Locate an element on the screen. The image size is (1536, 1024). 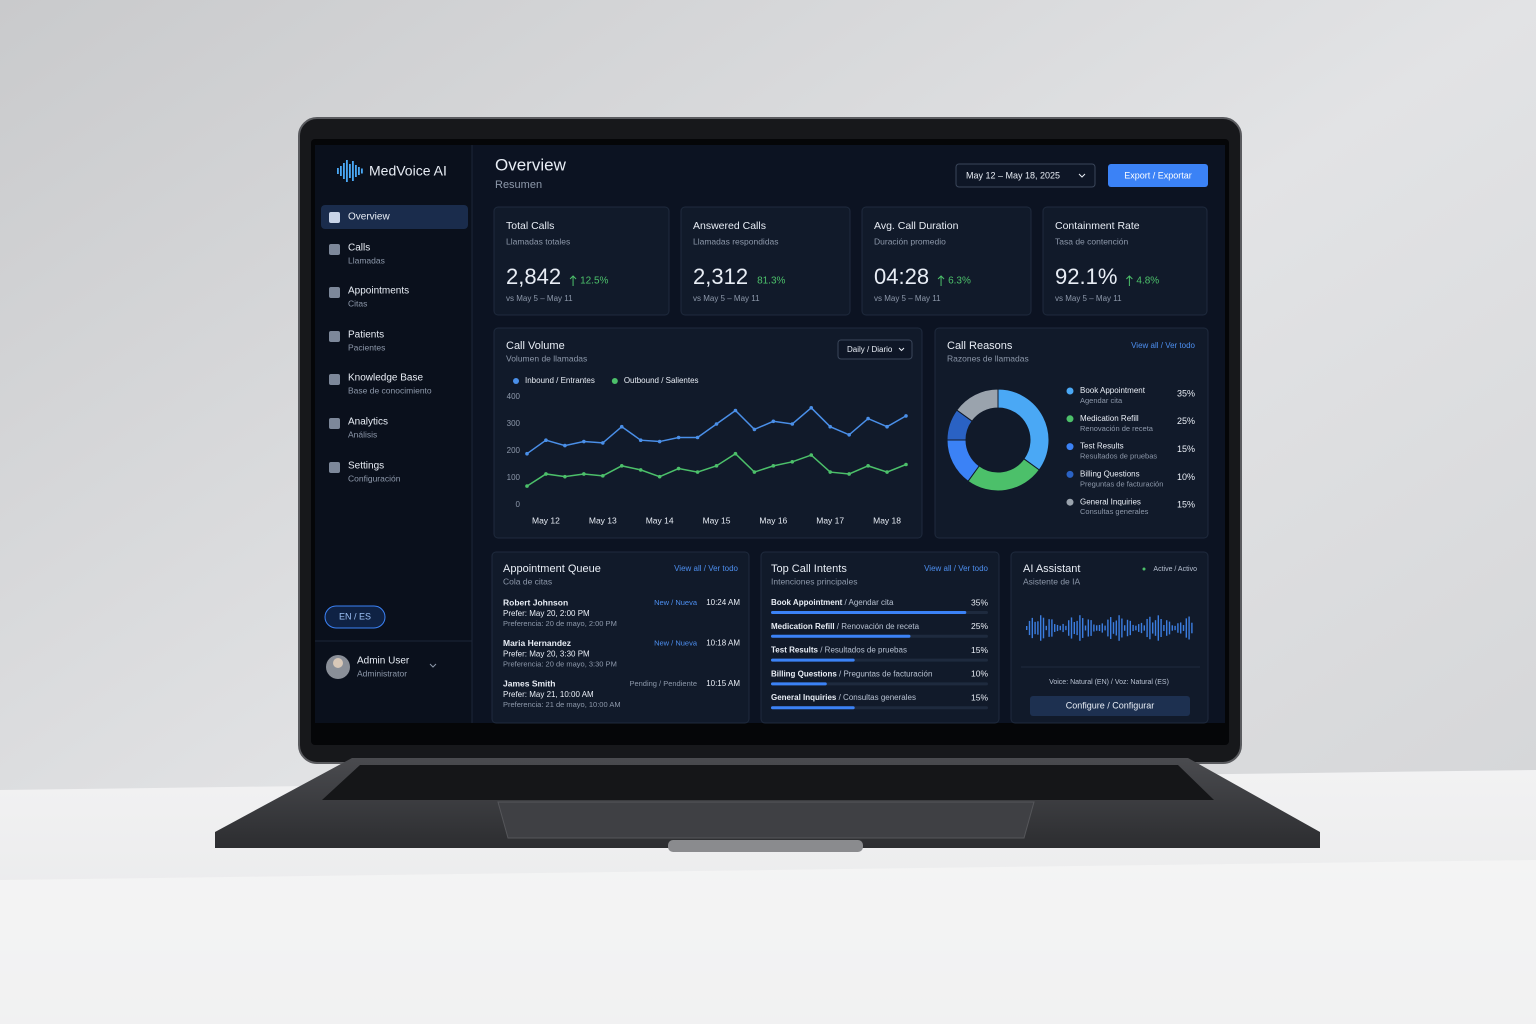
keyboard is located at coordinates (768, 782).